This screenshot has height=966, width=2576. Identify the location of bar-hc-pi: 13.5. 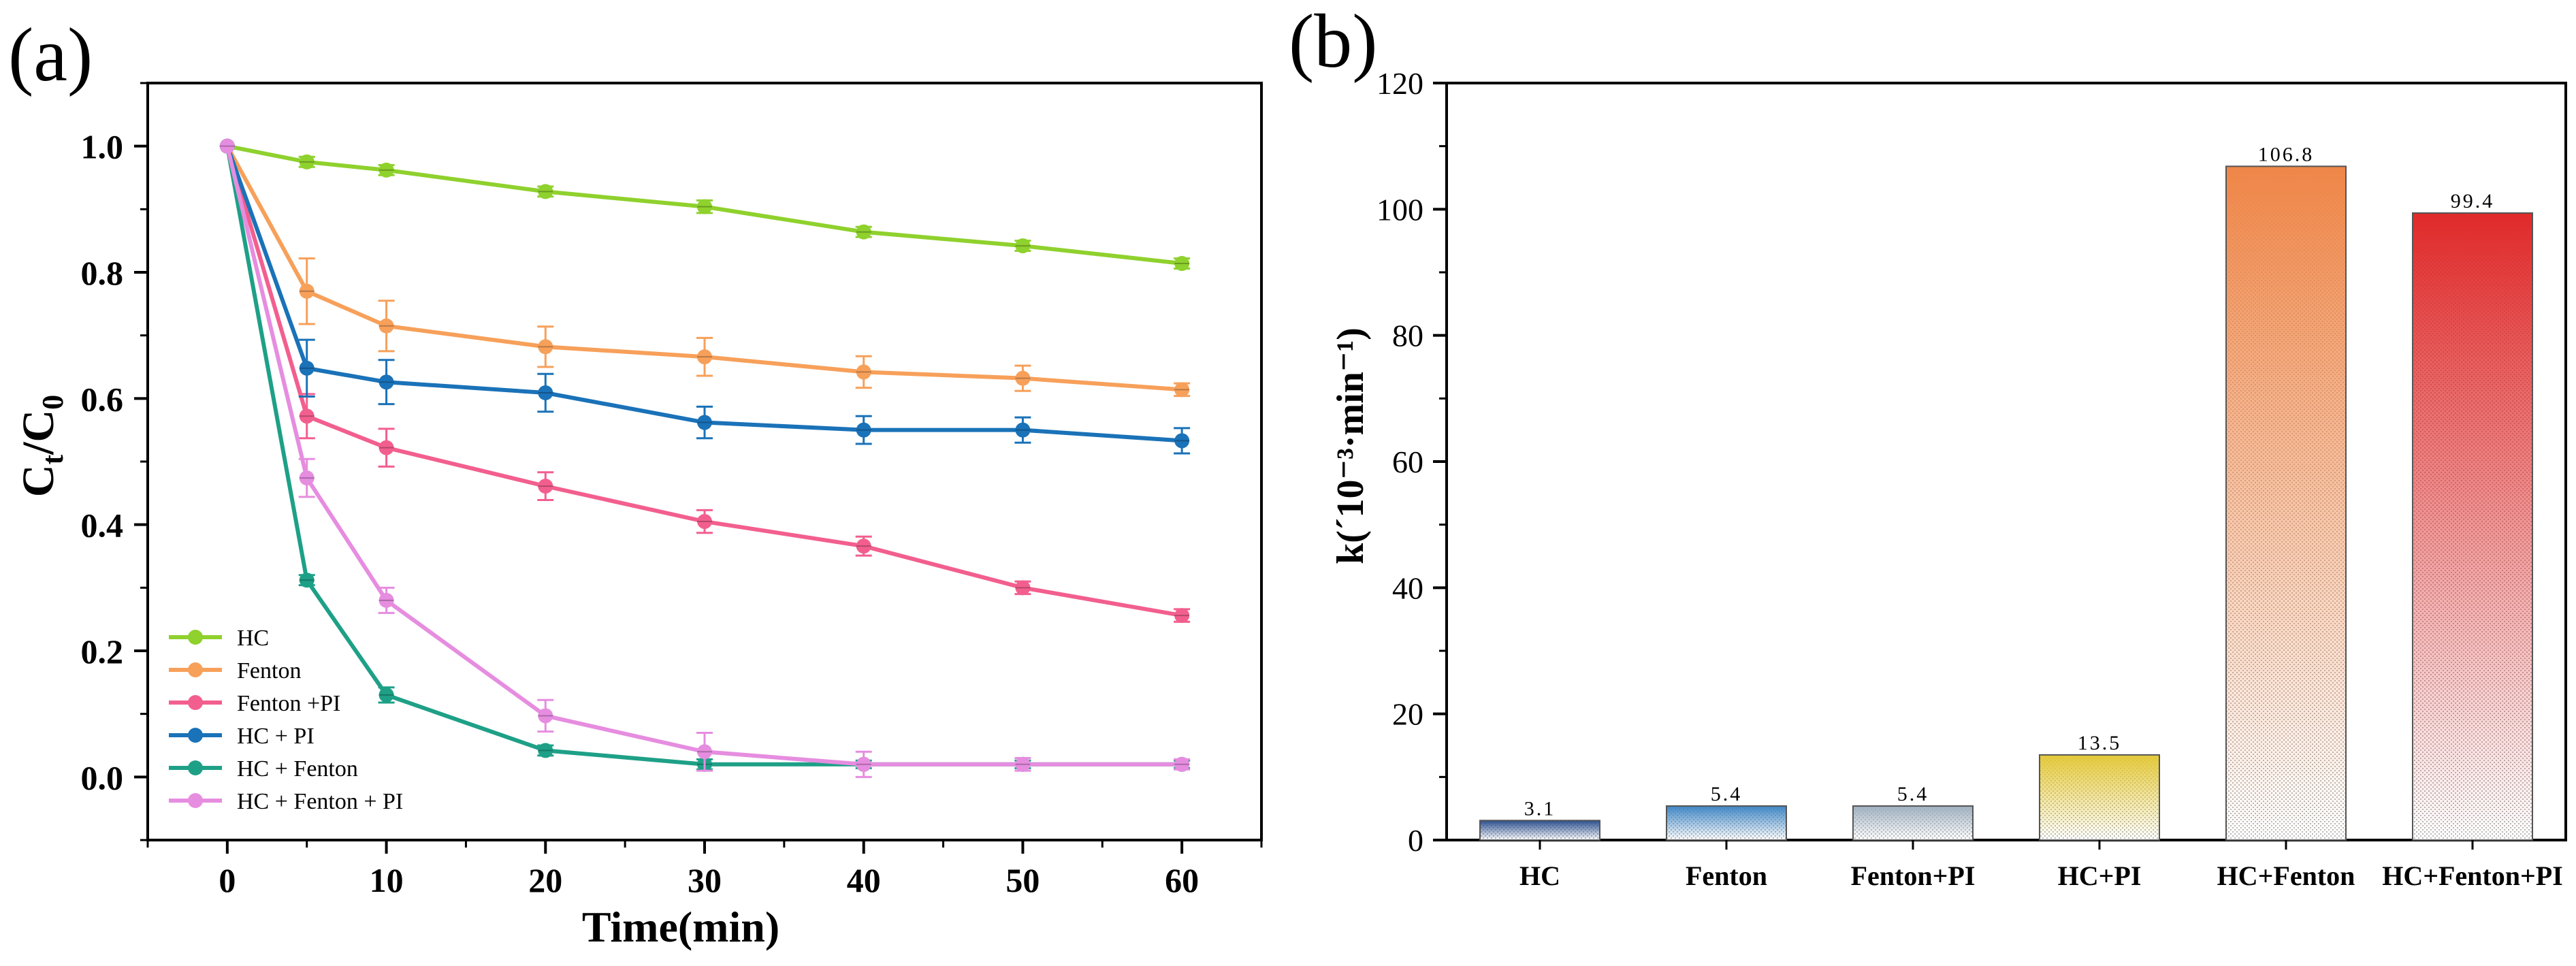
(2100, 786).